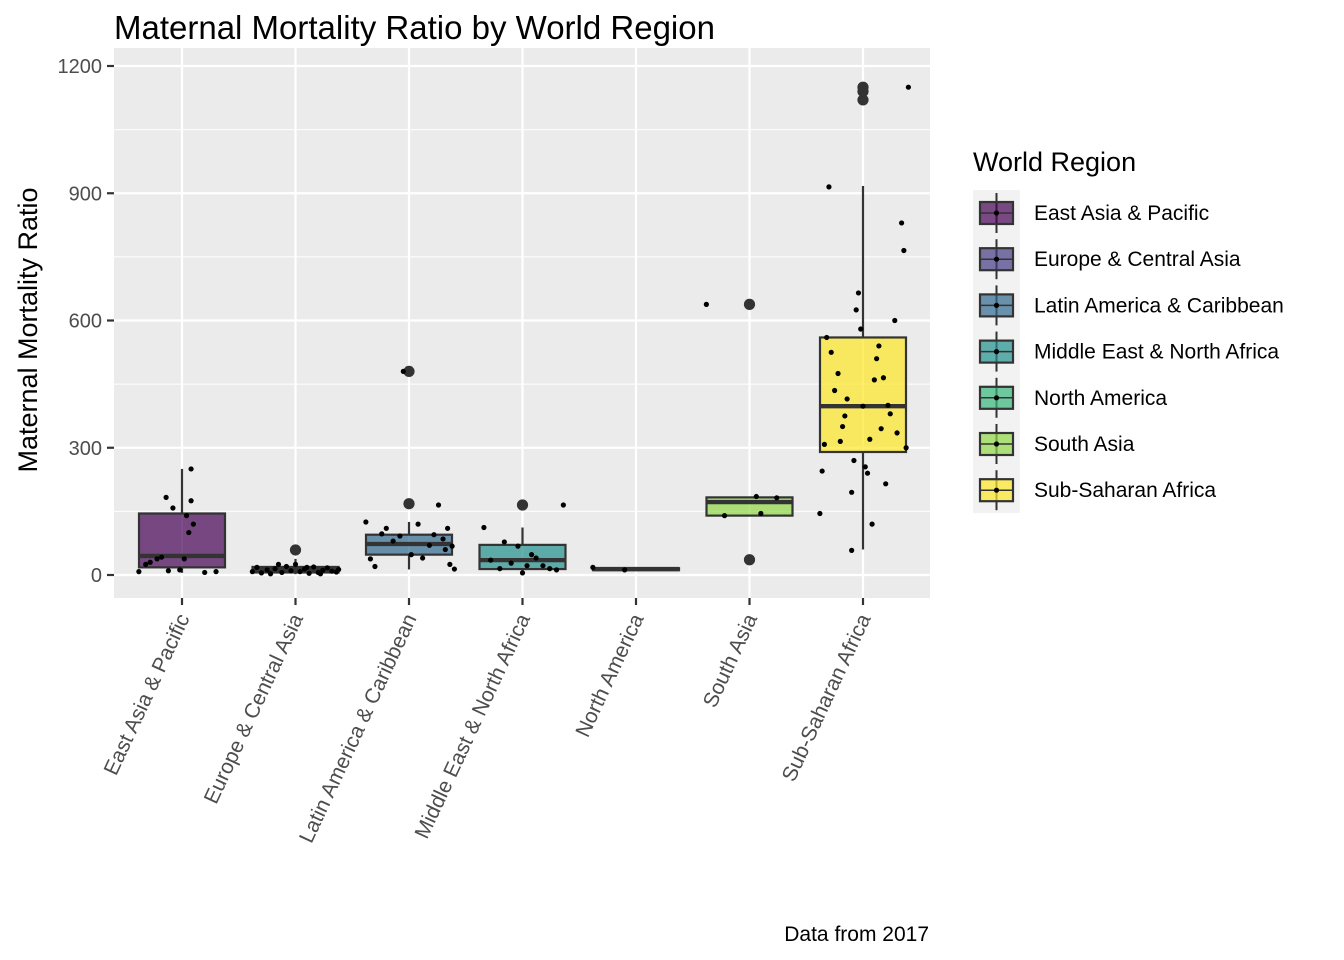  Describe the element at coordinates (522, 557) in the screenshot. I see `box-body` at that location.